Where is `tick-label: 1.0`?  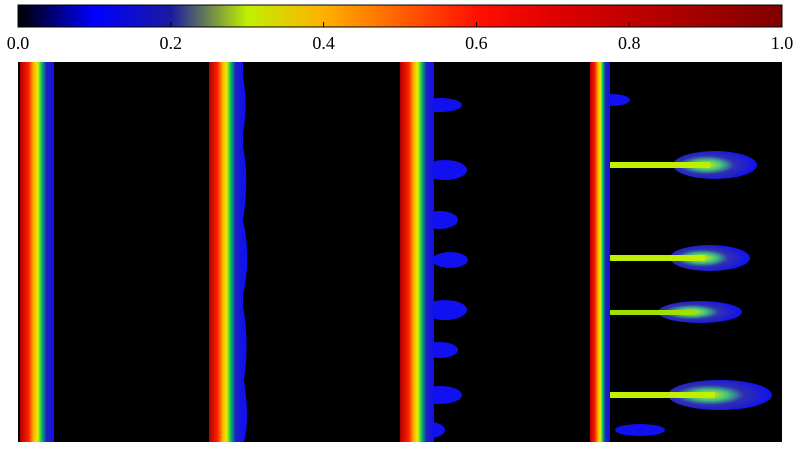
tick-label: 1.0 is located at coordinates (782, 43).